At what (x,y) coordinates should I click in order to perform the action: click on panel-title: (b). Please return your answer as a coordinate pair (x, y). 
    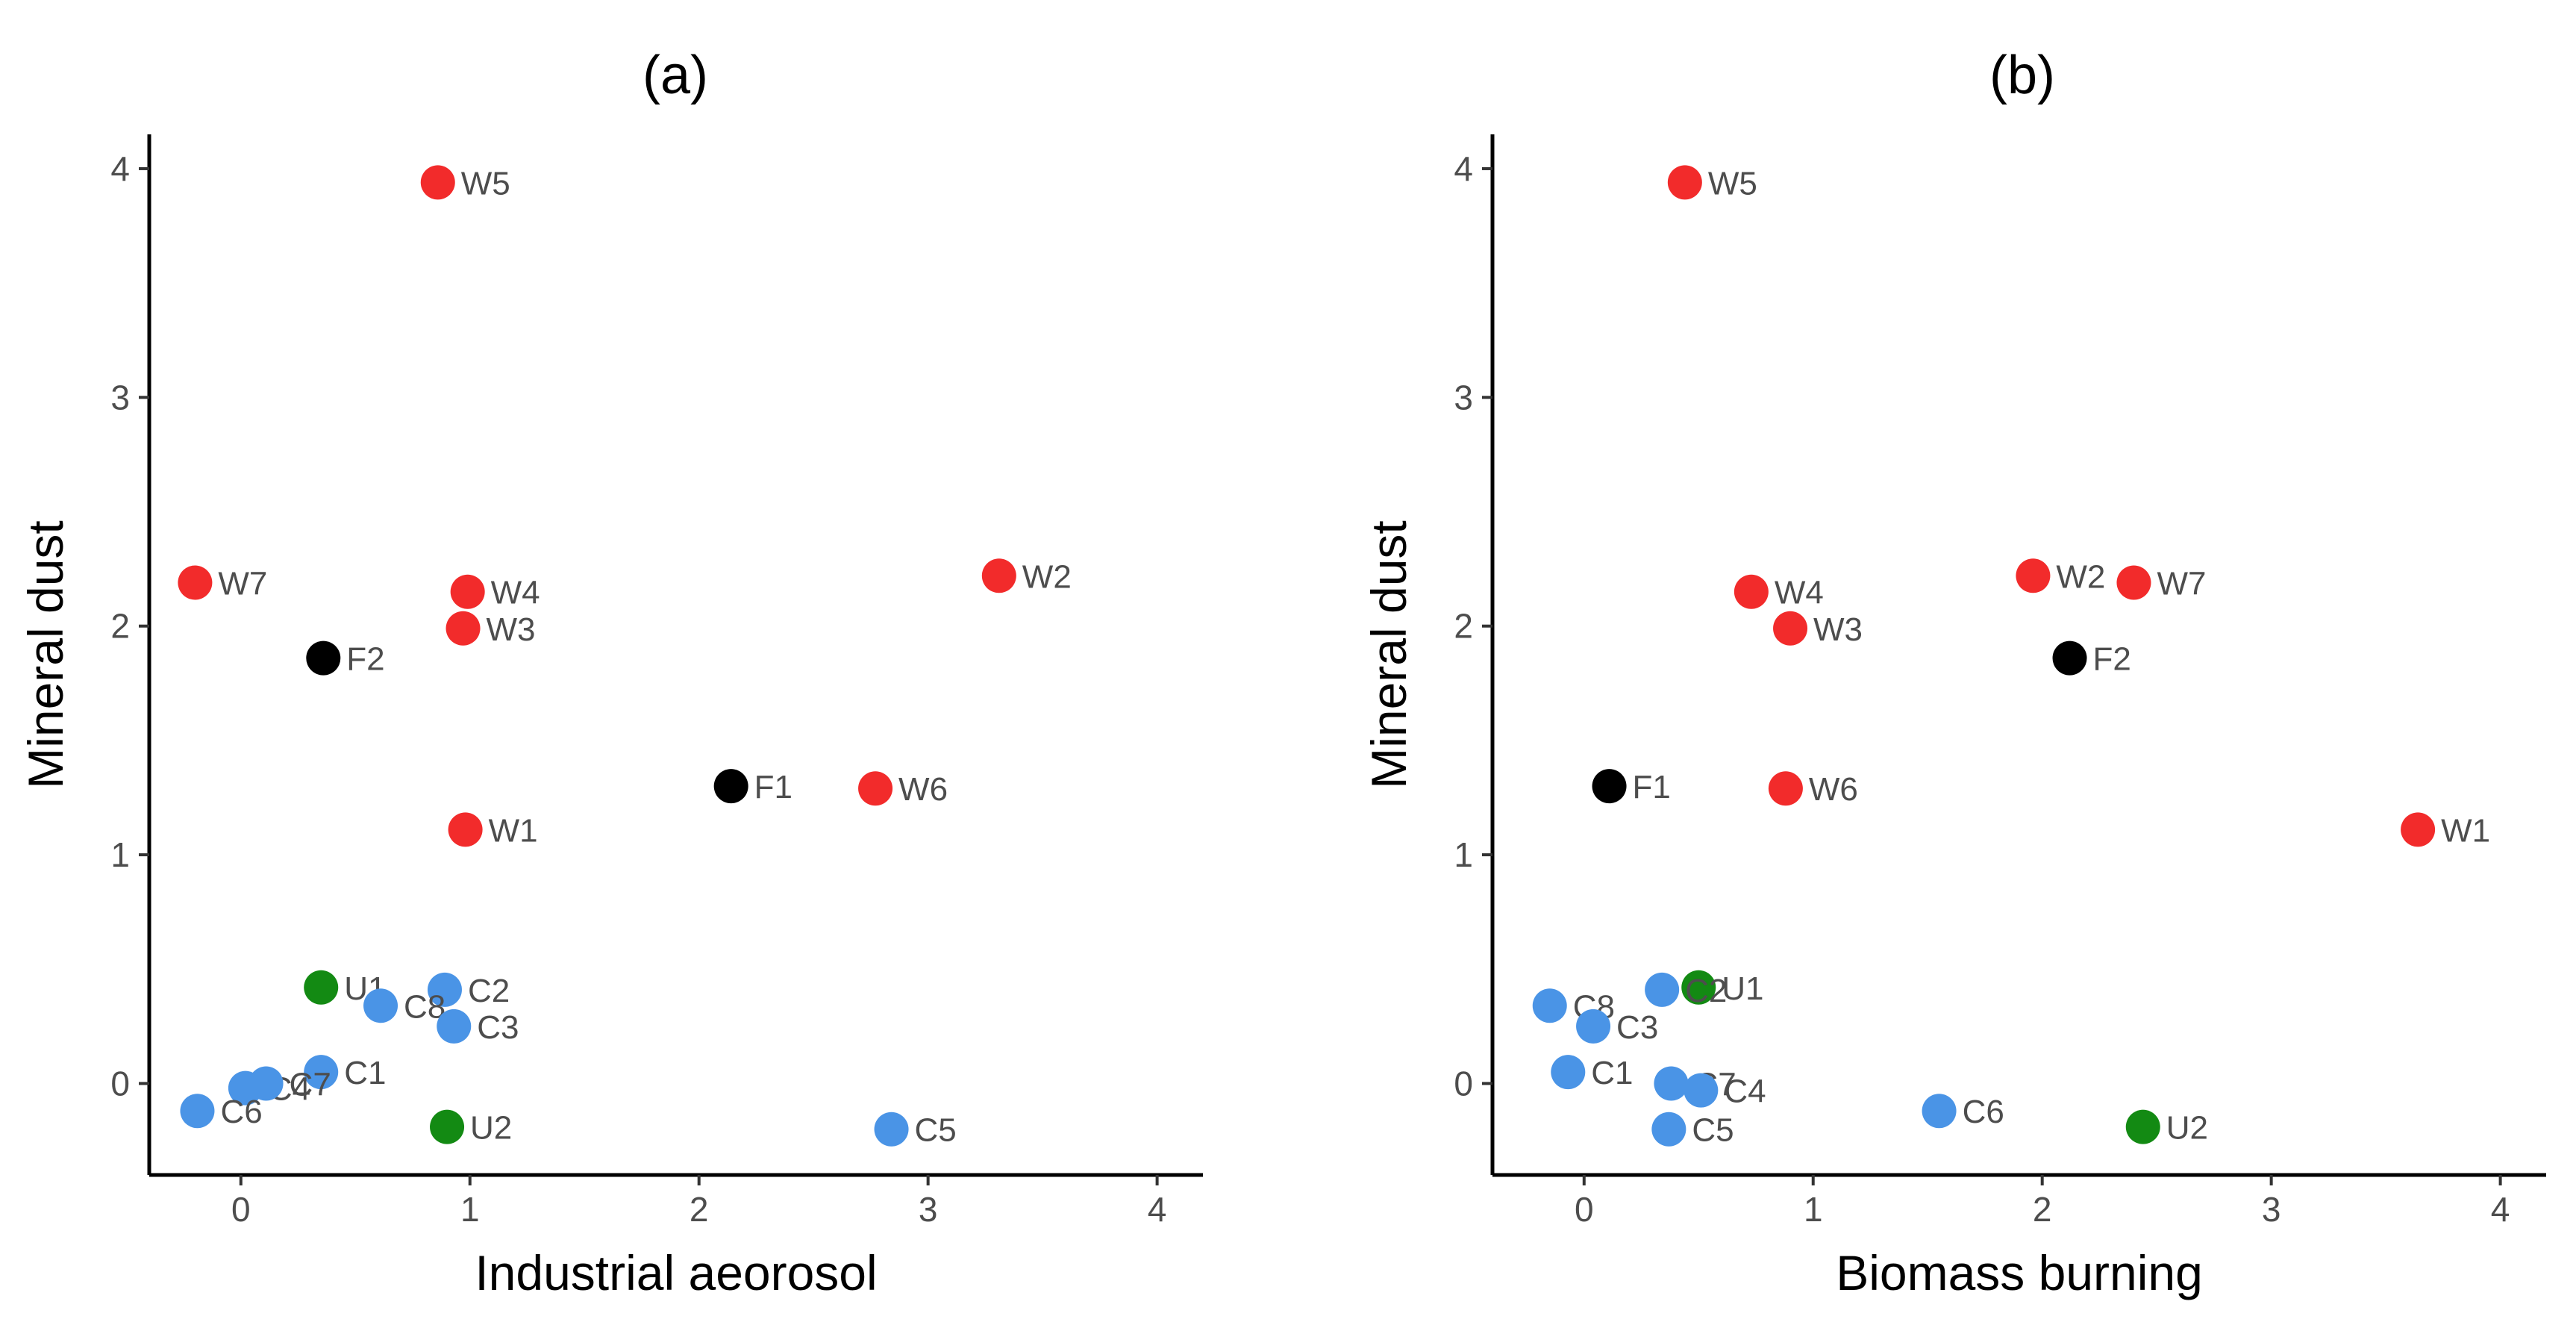
    Looking at the image, I should click on (2022, 75).